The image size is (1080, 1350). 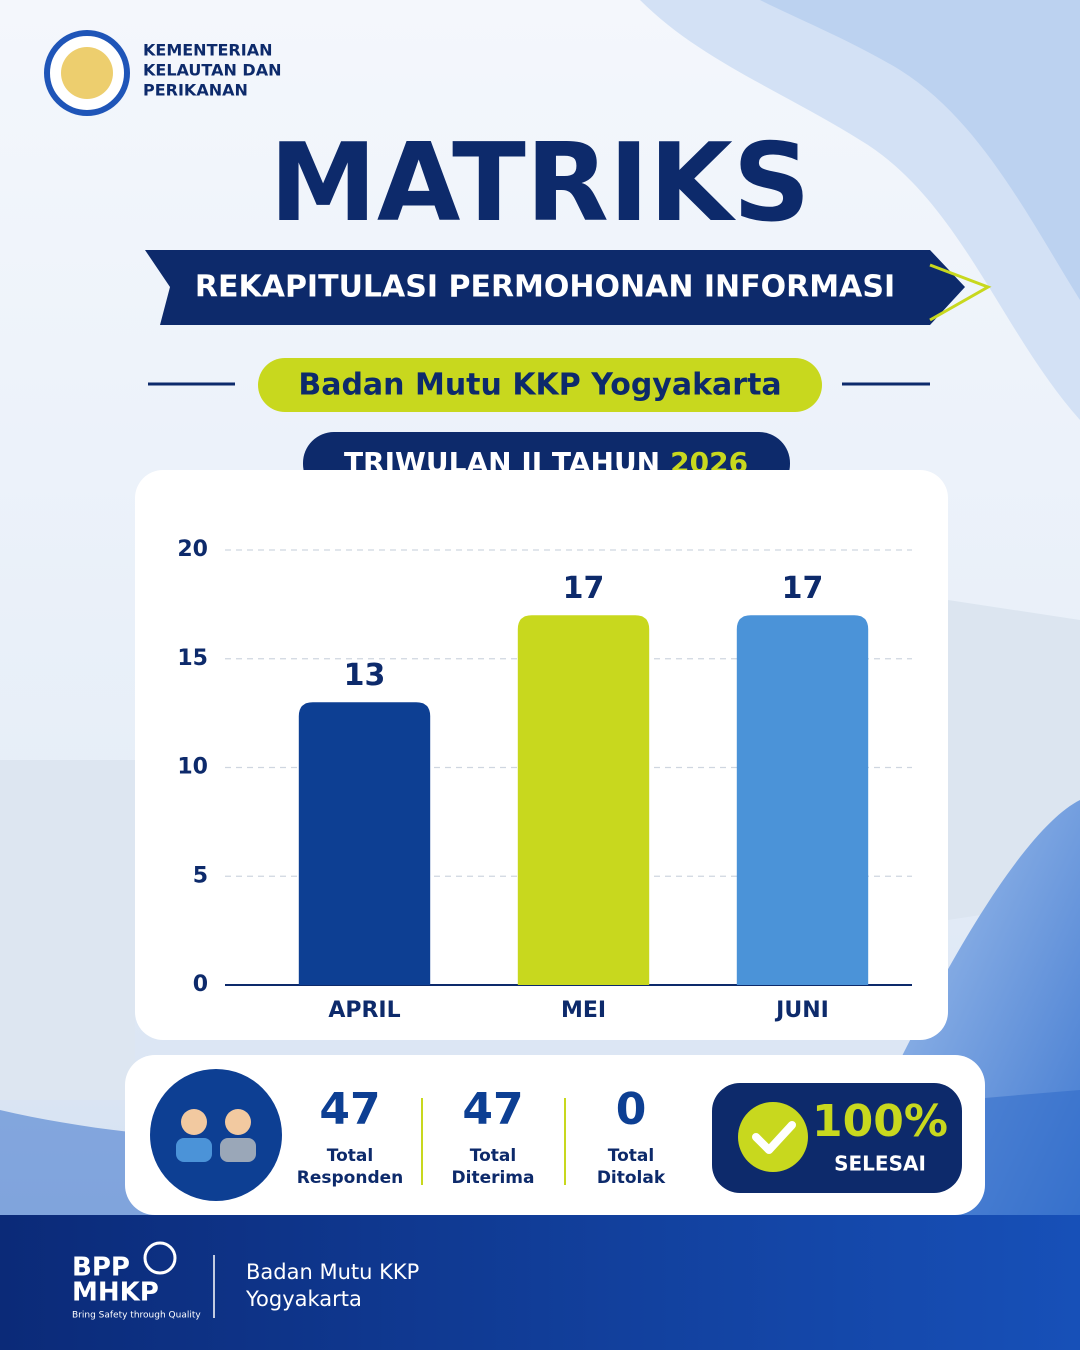 What do you see at coordinates (539, 183) in the screenshot?
I see `title: MATRIKS` at bounding box center [539, 183].